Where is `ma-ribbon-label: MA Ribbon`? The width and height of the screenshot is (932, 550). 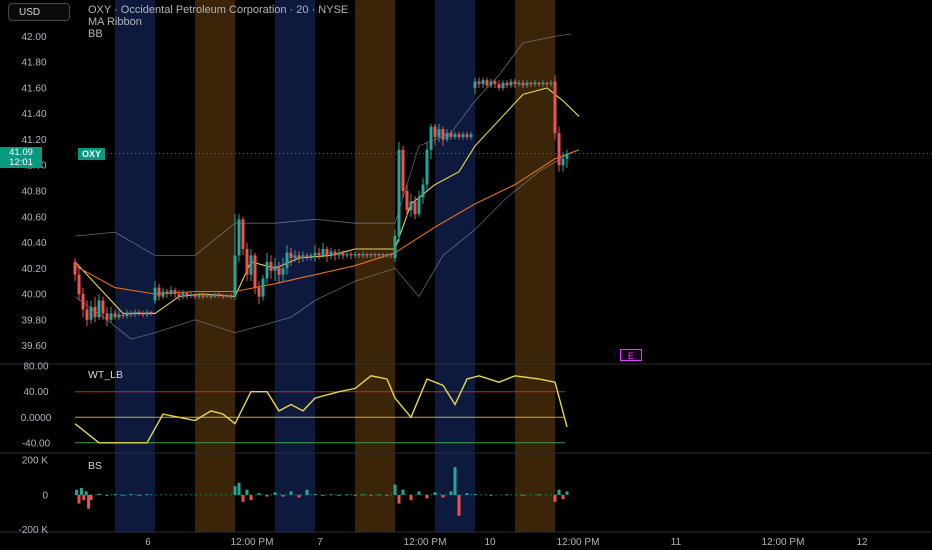
ma-ribbon-label: MA Ribbon is located at coordinates (115, 22).